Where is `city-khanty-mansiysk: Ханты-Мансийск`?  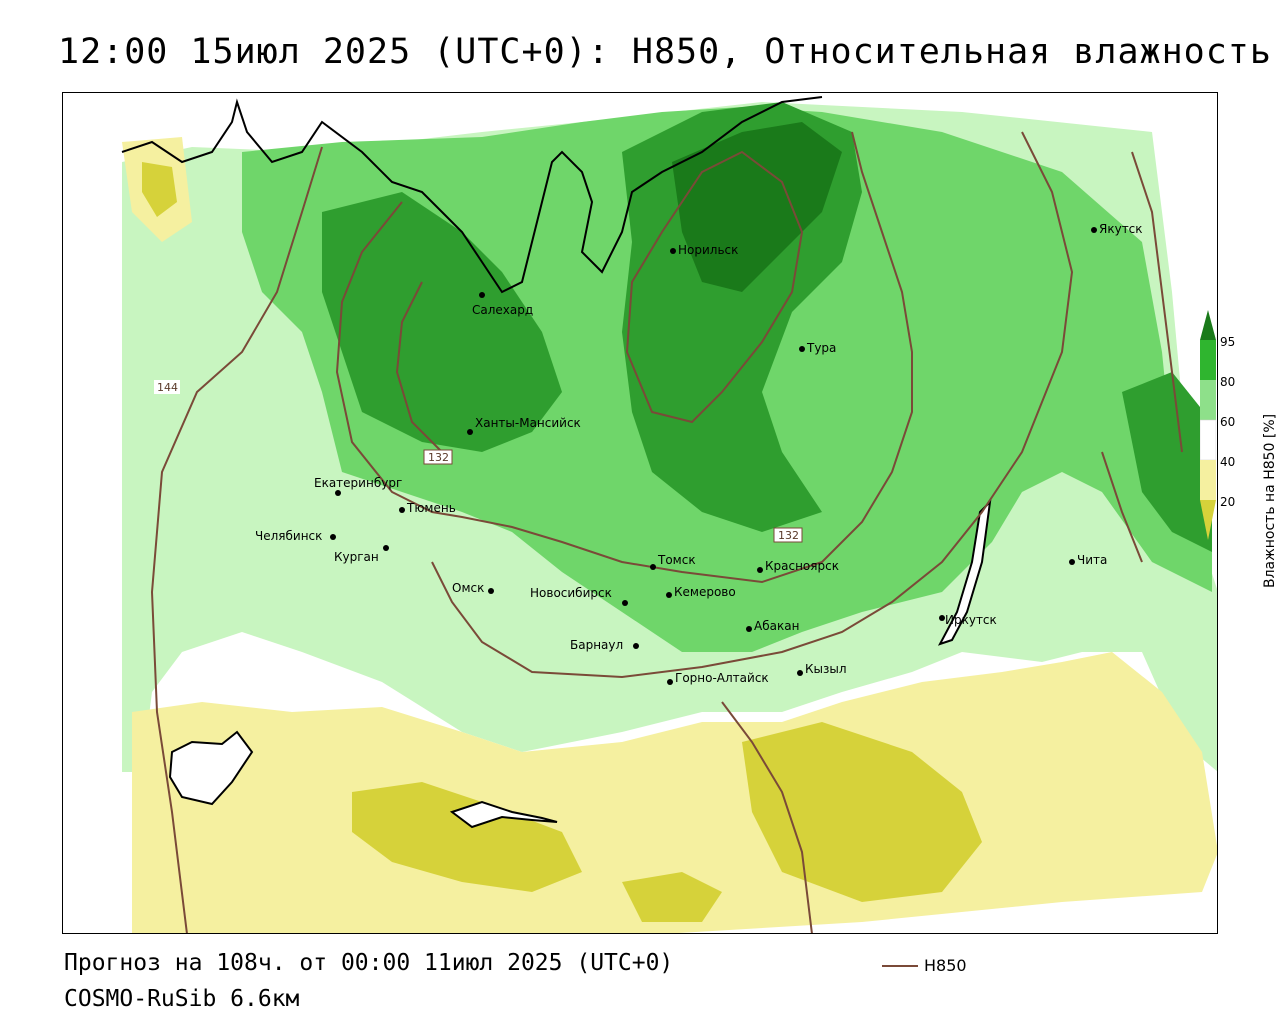 city-khanty-mansiysk: Ханты-Мансийск is located at coordinates (528, 423).